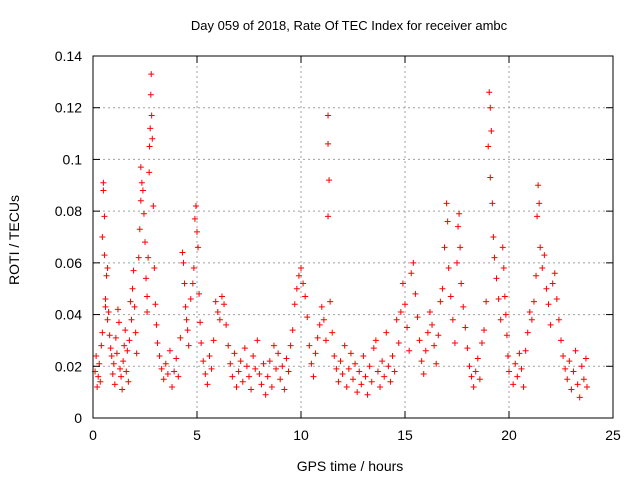  Describe the element at coordinates (613, 435) in the screenshot. I see `x-tick-label: 25` at that location.